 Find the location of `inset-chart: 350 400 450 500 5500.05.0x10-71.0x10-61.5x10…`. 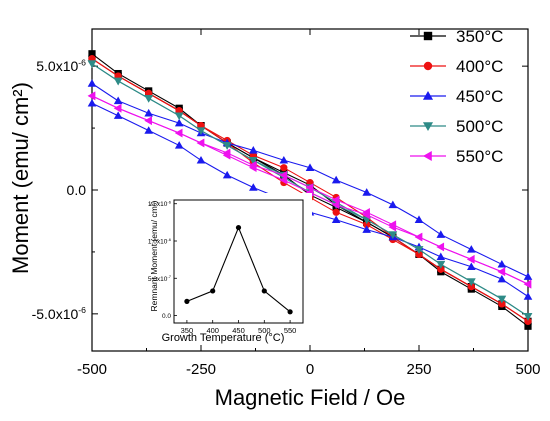

inset-chart: 350 400 450 500 5500.05.0x10-71.0x10-61.5x10… is located at coordinates (225, 269).